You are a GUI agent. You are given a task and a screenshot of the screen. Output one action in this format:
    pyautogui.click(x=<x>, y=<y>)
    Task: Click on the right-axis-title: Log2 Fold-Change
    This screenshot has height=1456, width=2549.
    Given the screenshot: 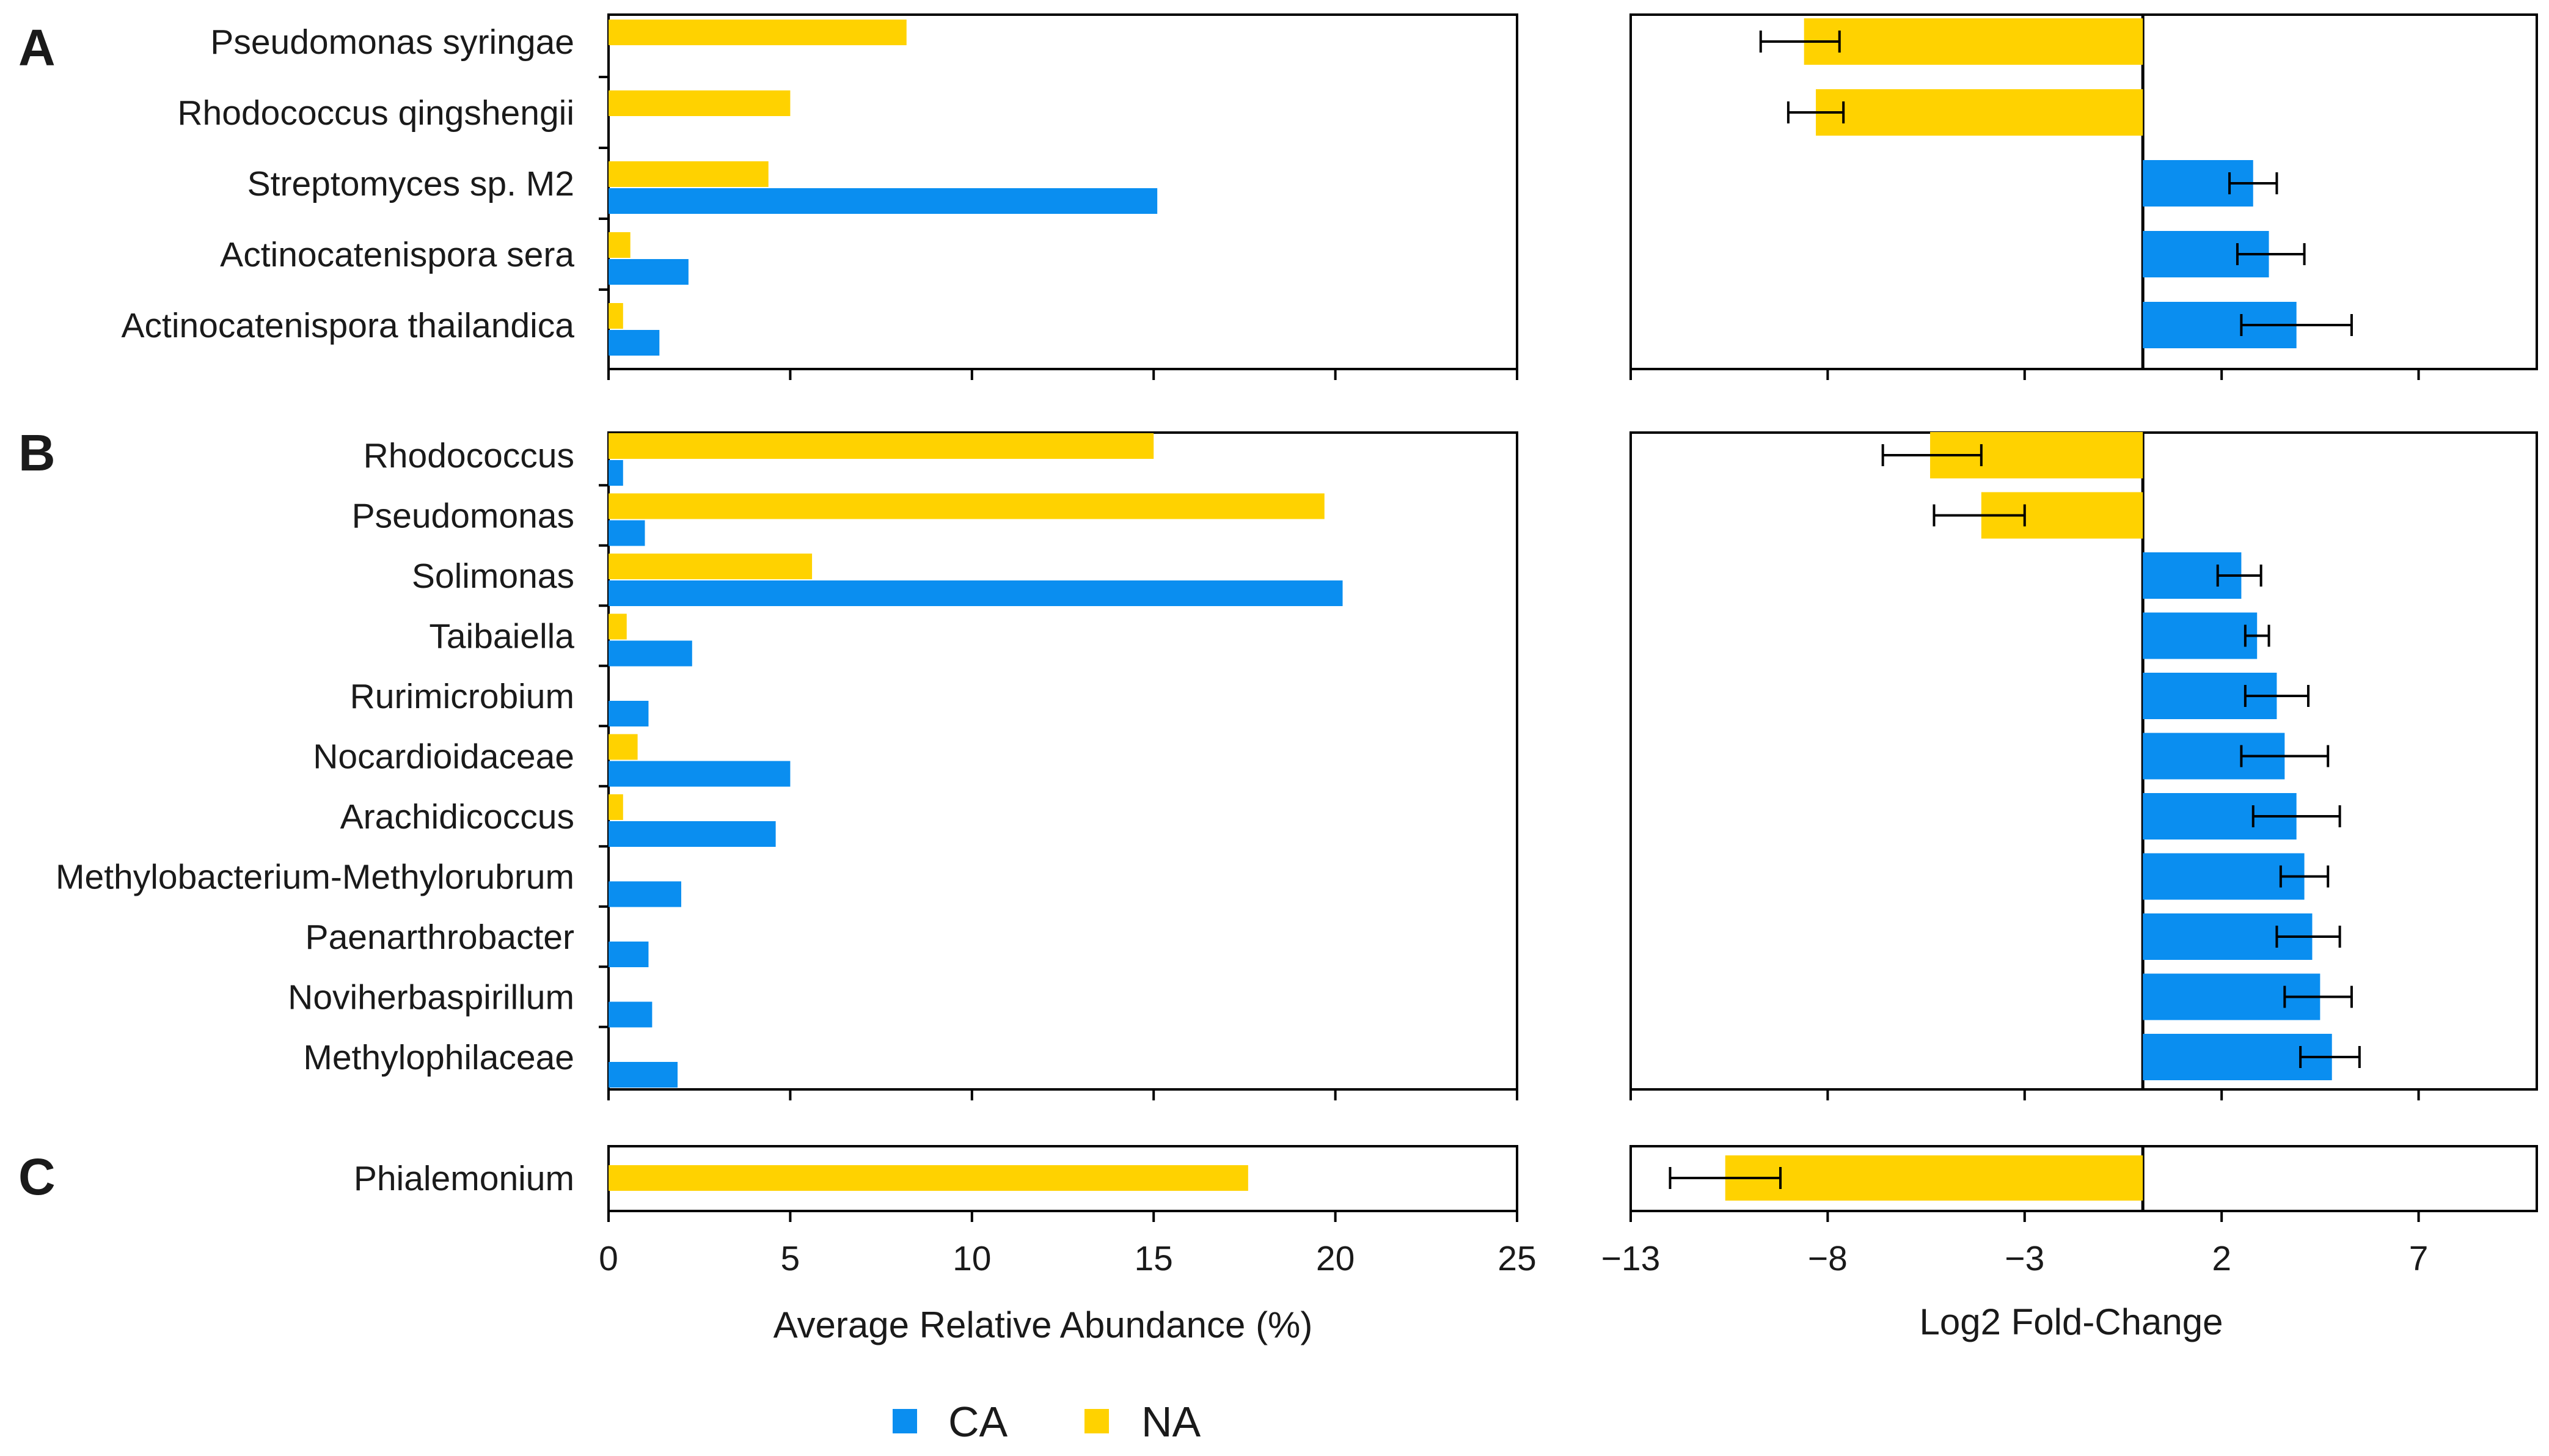 What is the action you would take?
    pyautogui.click(x=2071, y=1321)
    